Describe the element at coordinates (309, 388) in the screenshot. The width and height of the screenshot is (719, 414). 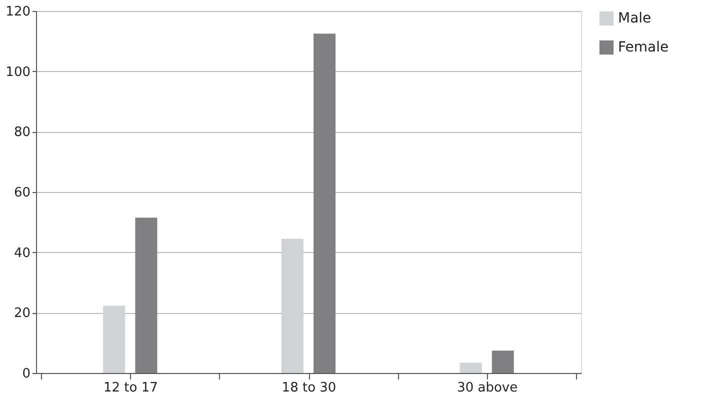
I see `x-tick-label: 18 to 30` at that location.